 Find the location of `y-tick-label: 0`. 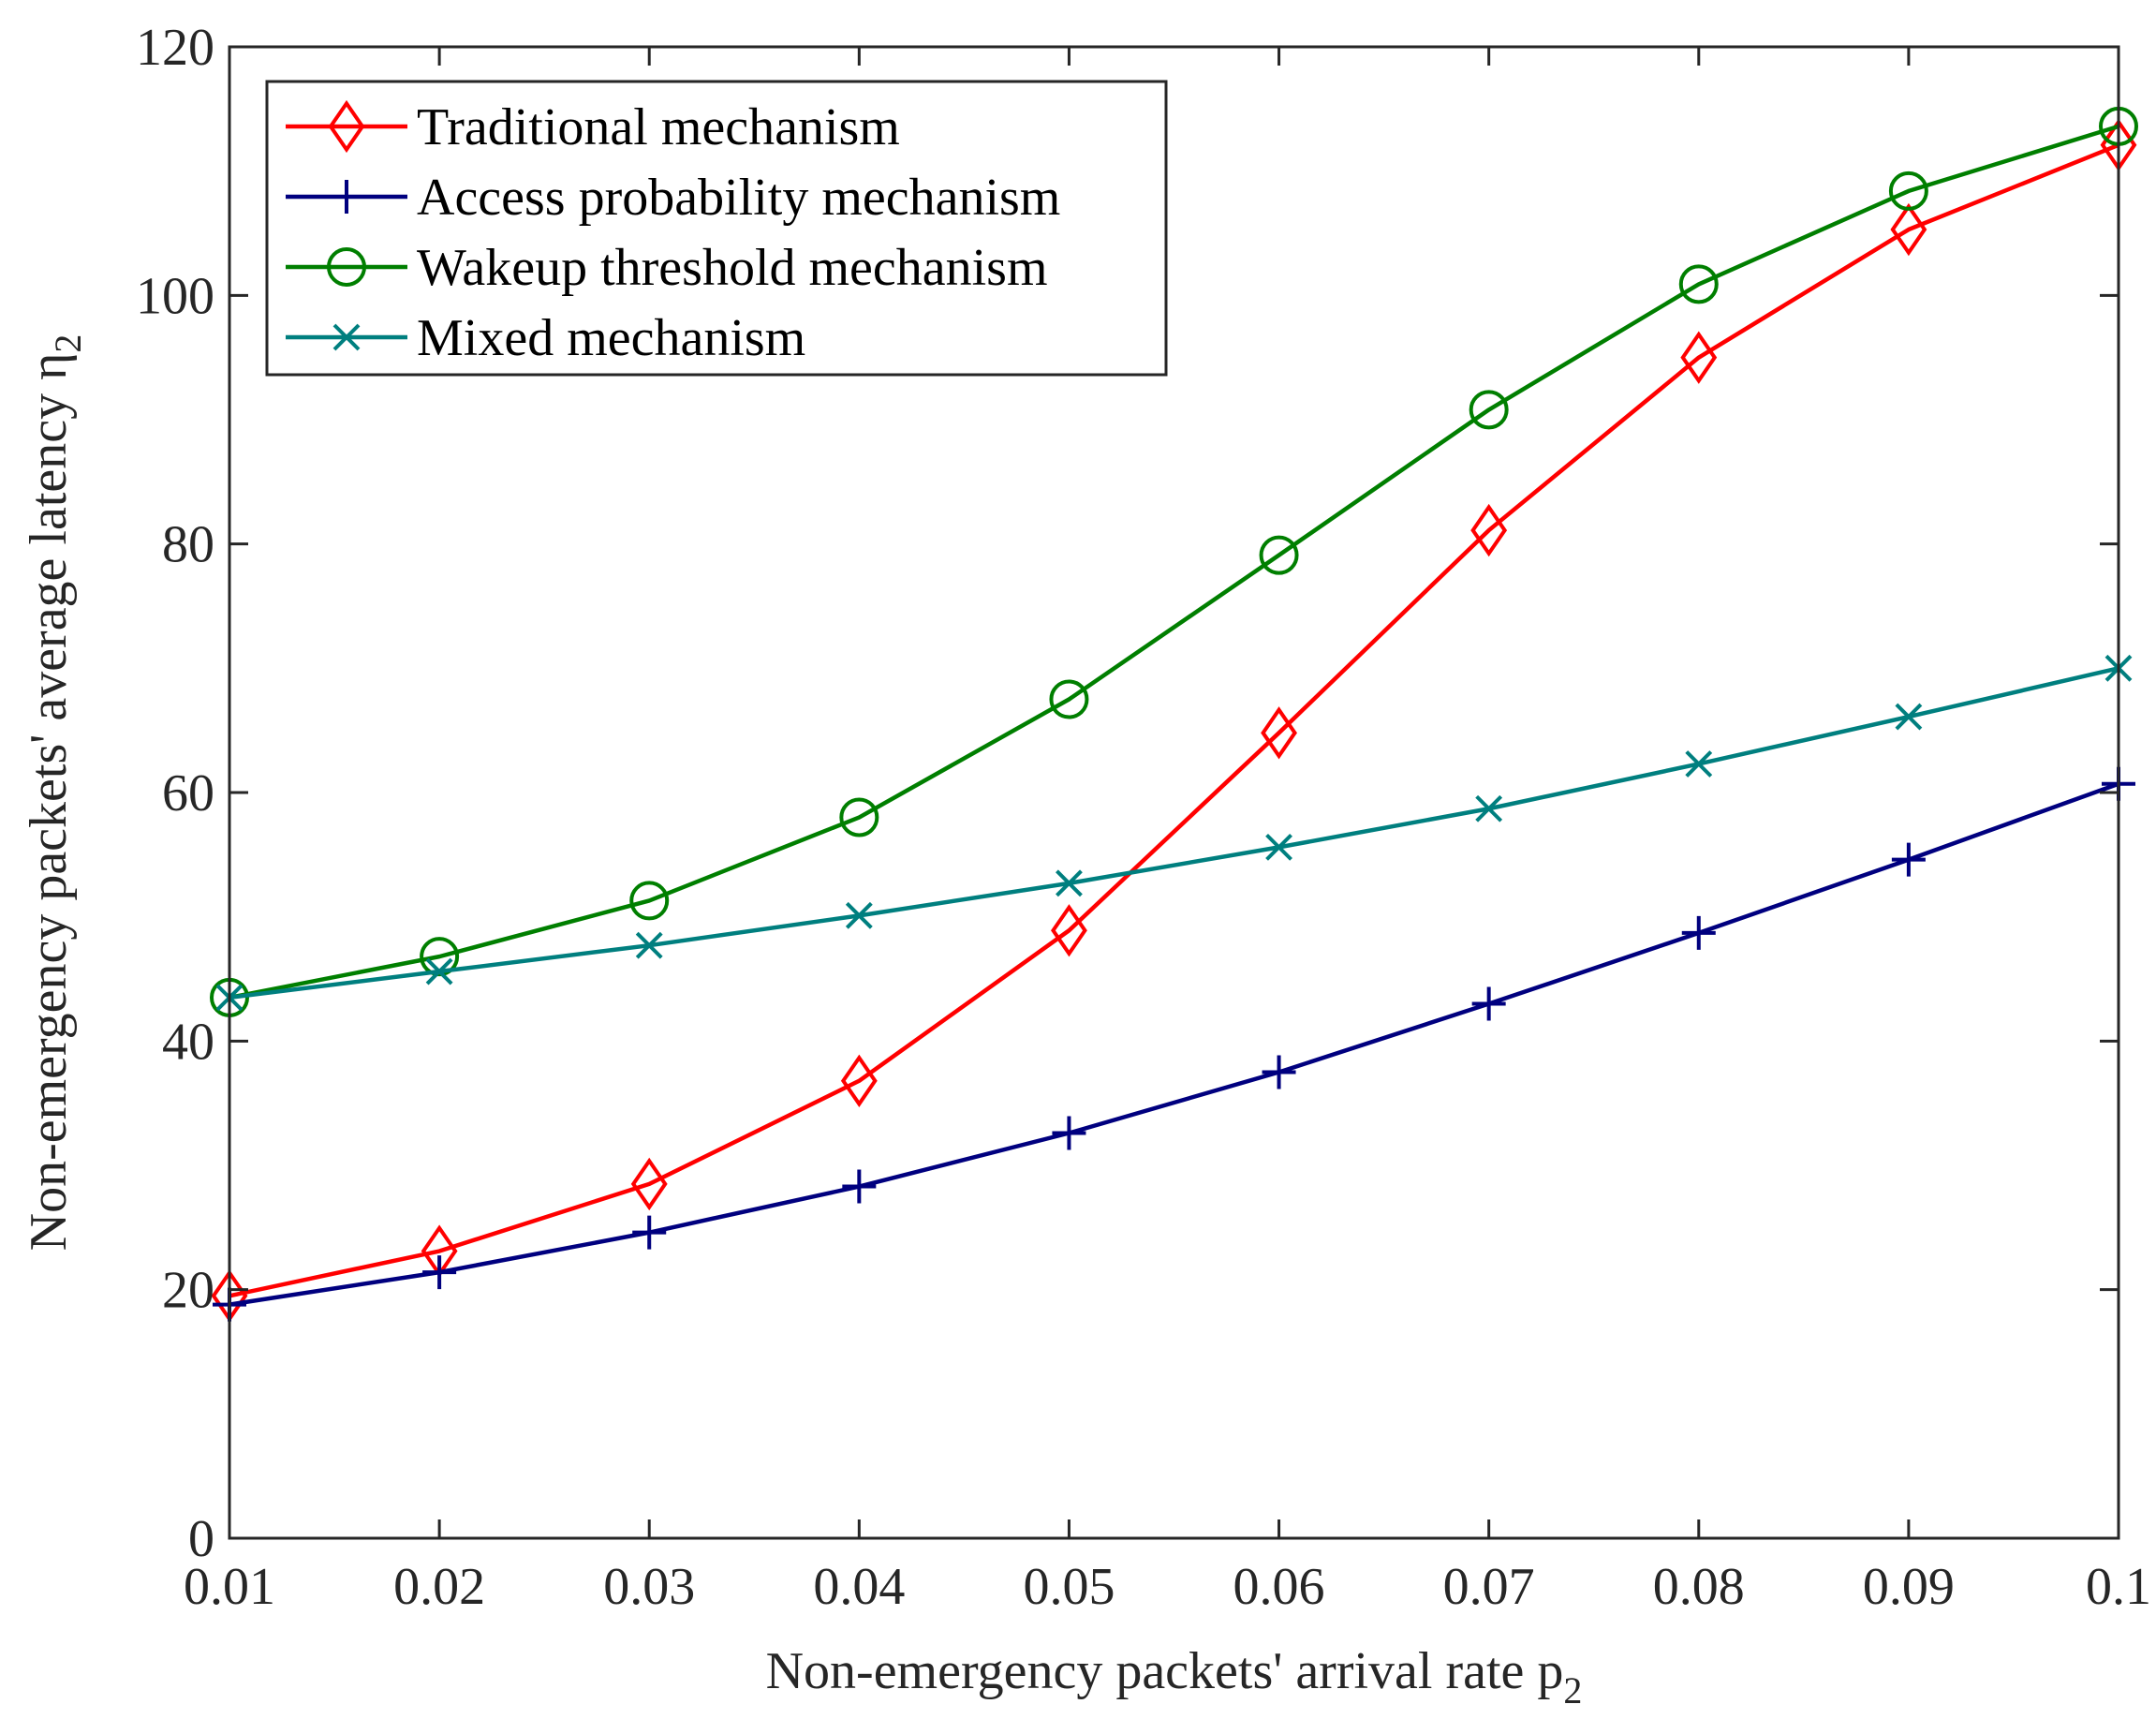

y-tick-label: 0 is located at coordinates (201, 1539).